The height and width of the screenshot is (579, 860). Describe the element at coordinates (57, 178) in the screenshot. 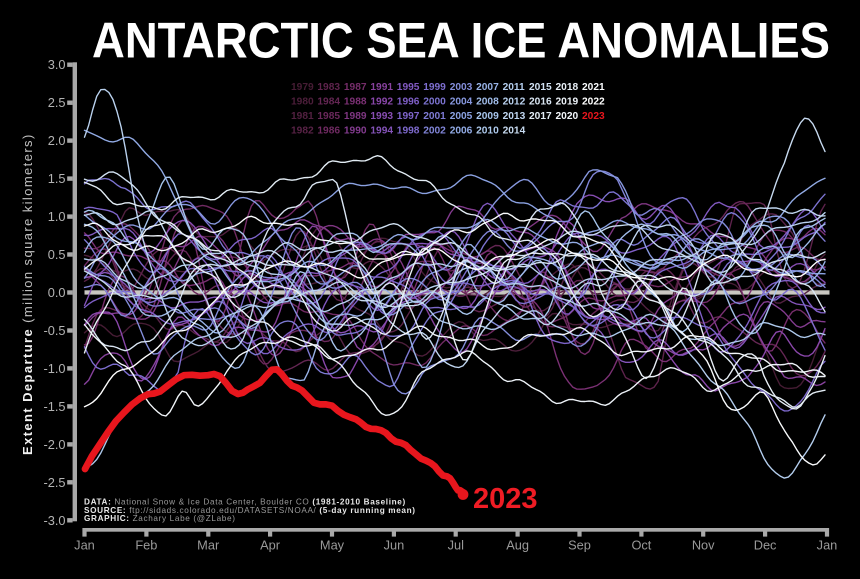

I see `svg-text: 1.5` at that location.